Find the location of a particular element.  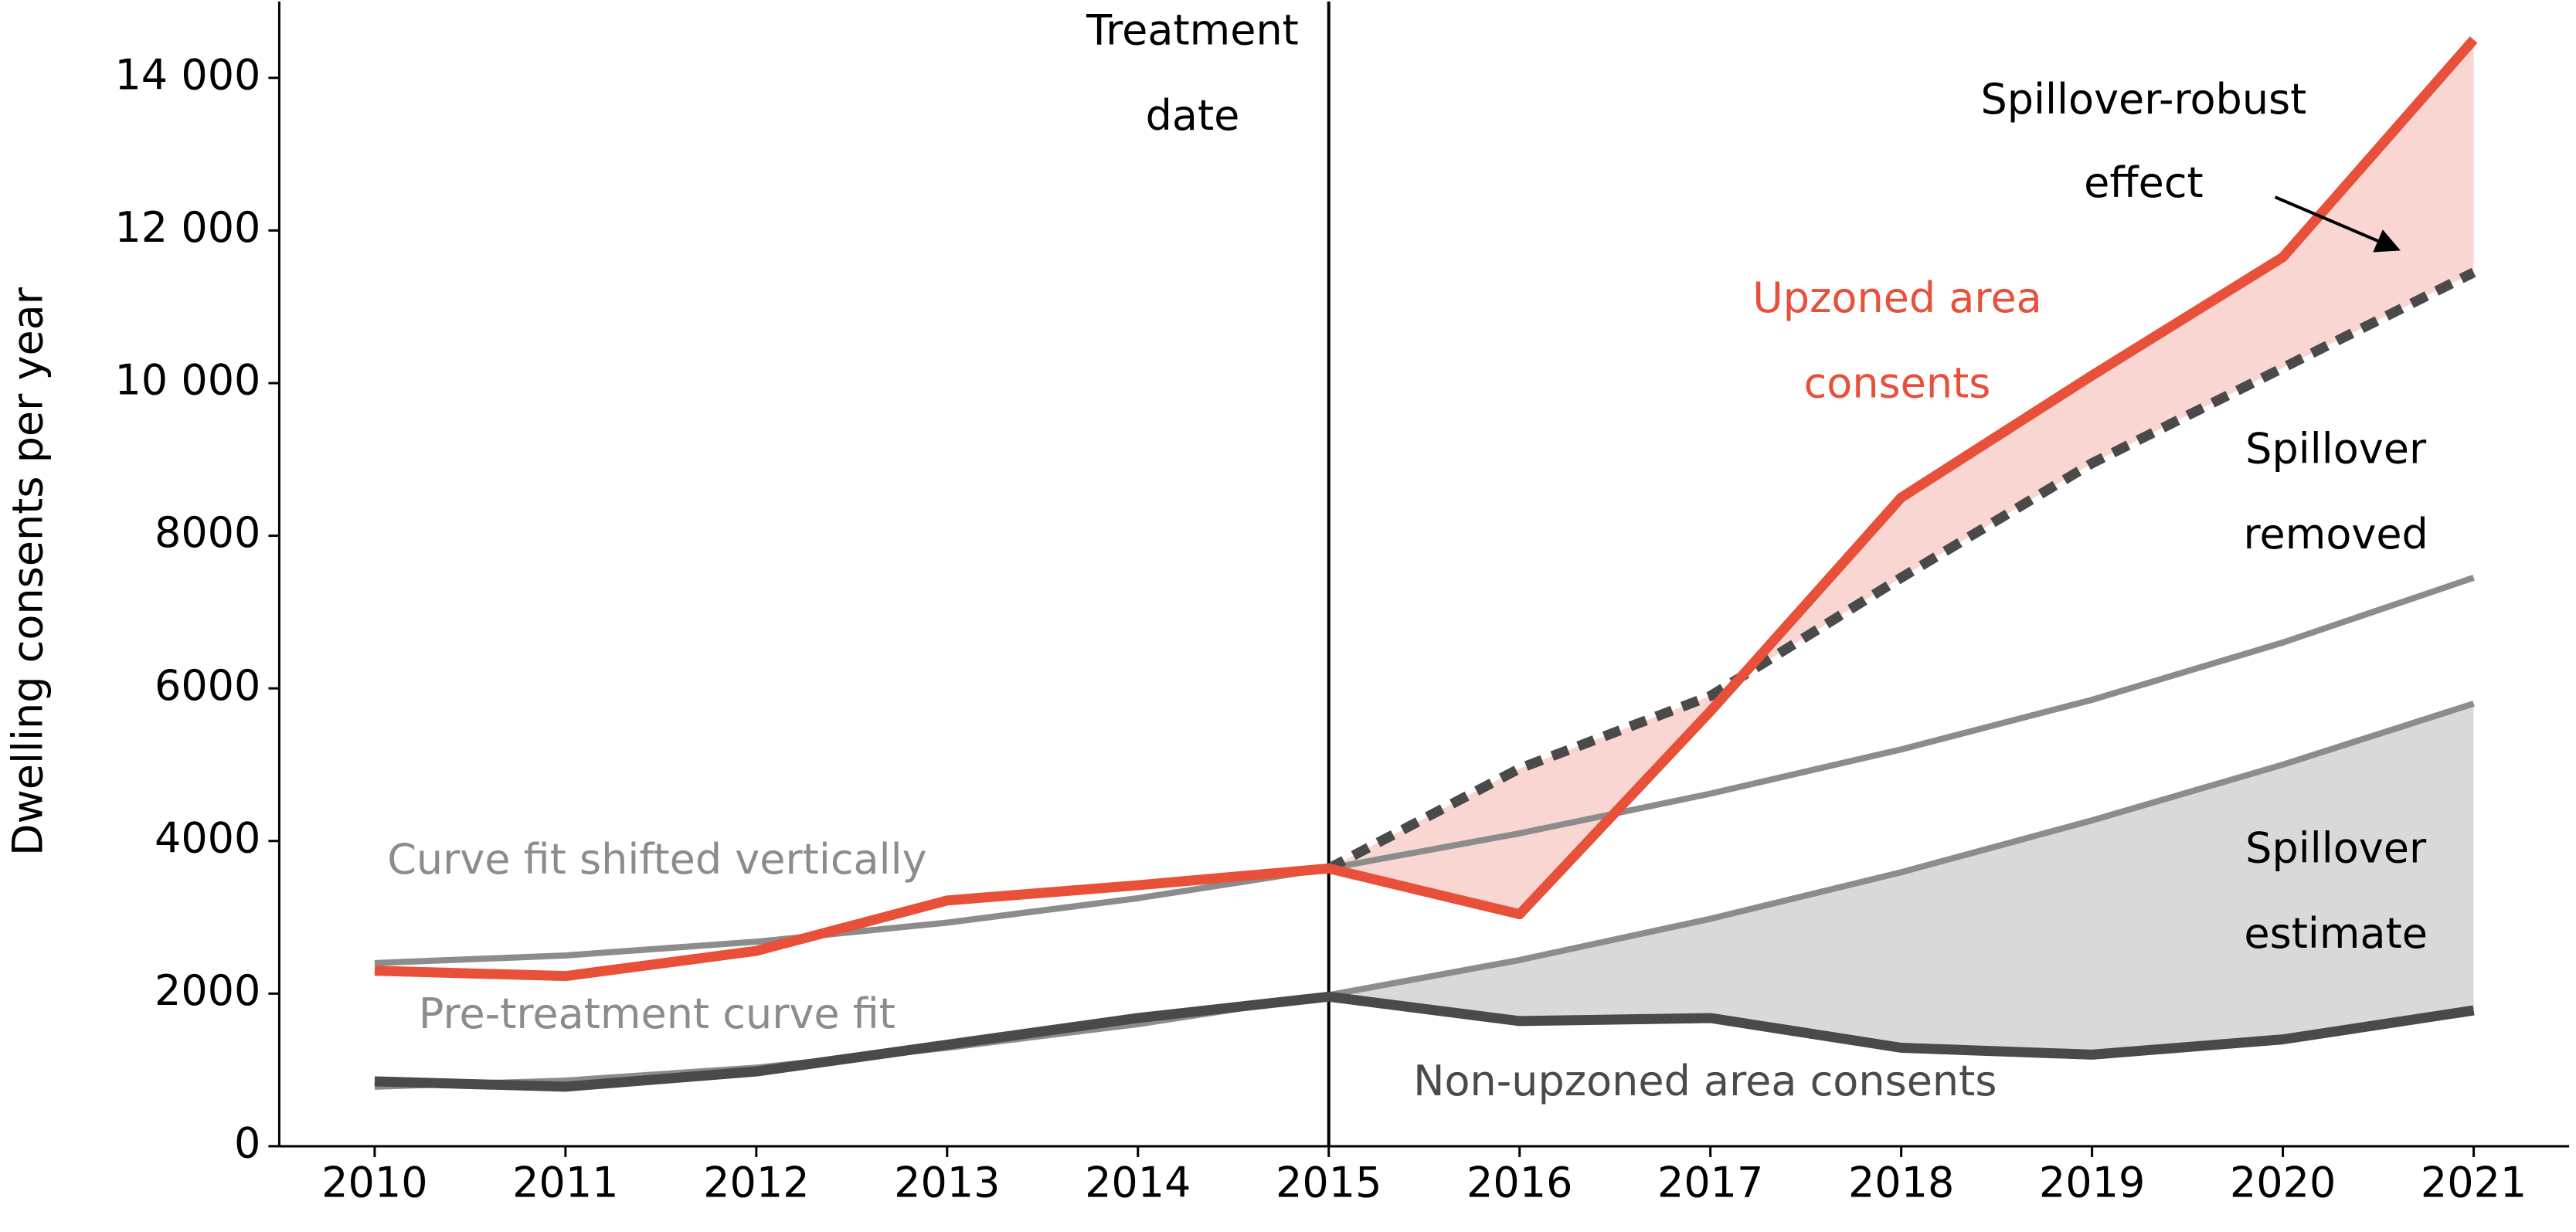

annotation: Pre-treatment curve fit is located at coordinates (657, 1013).